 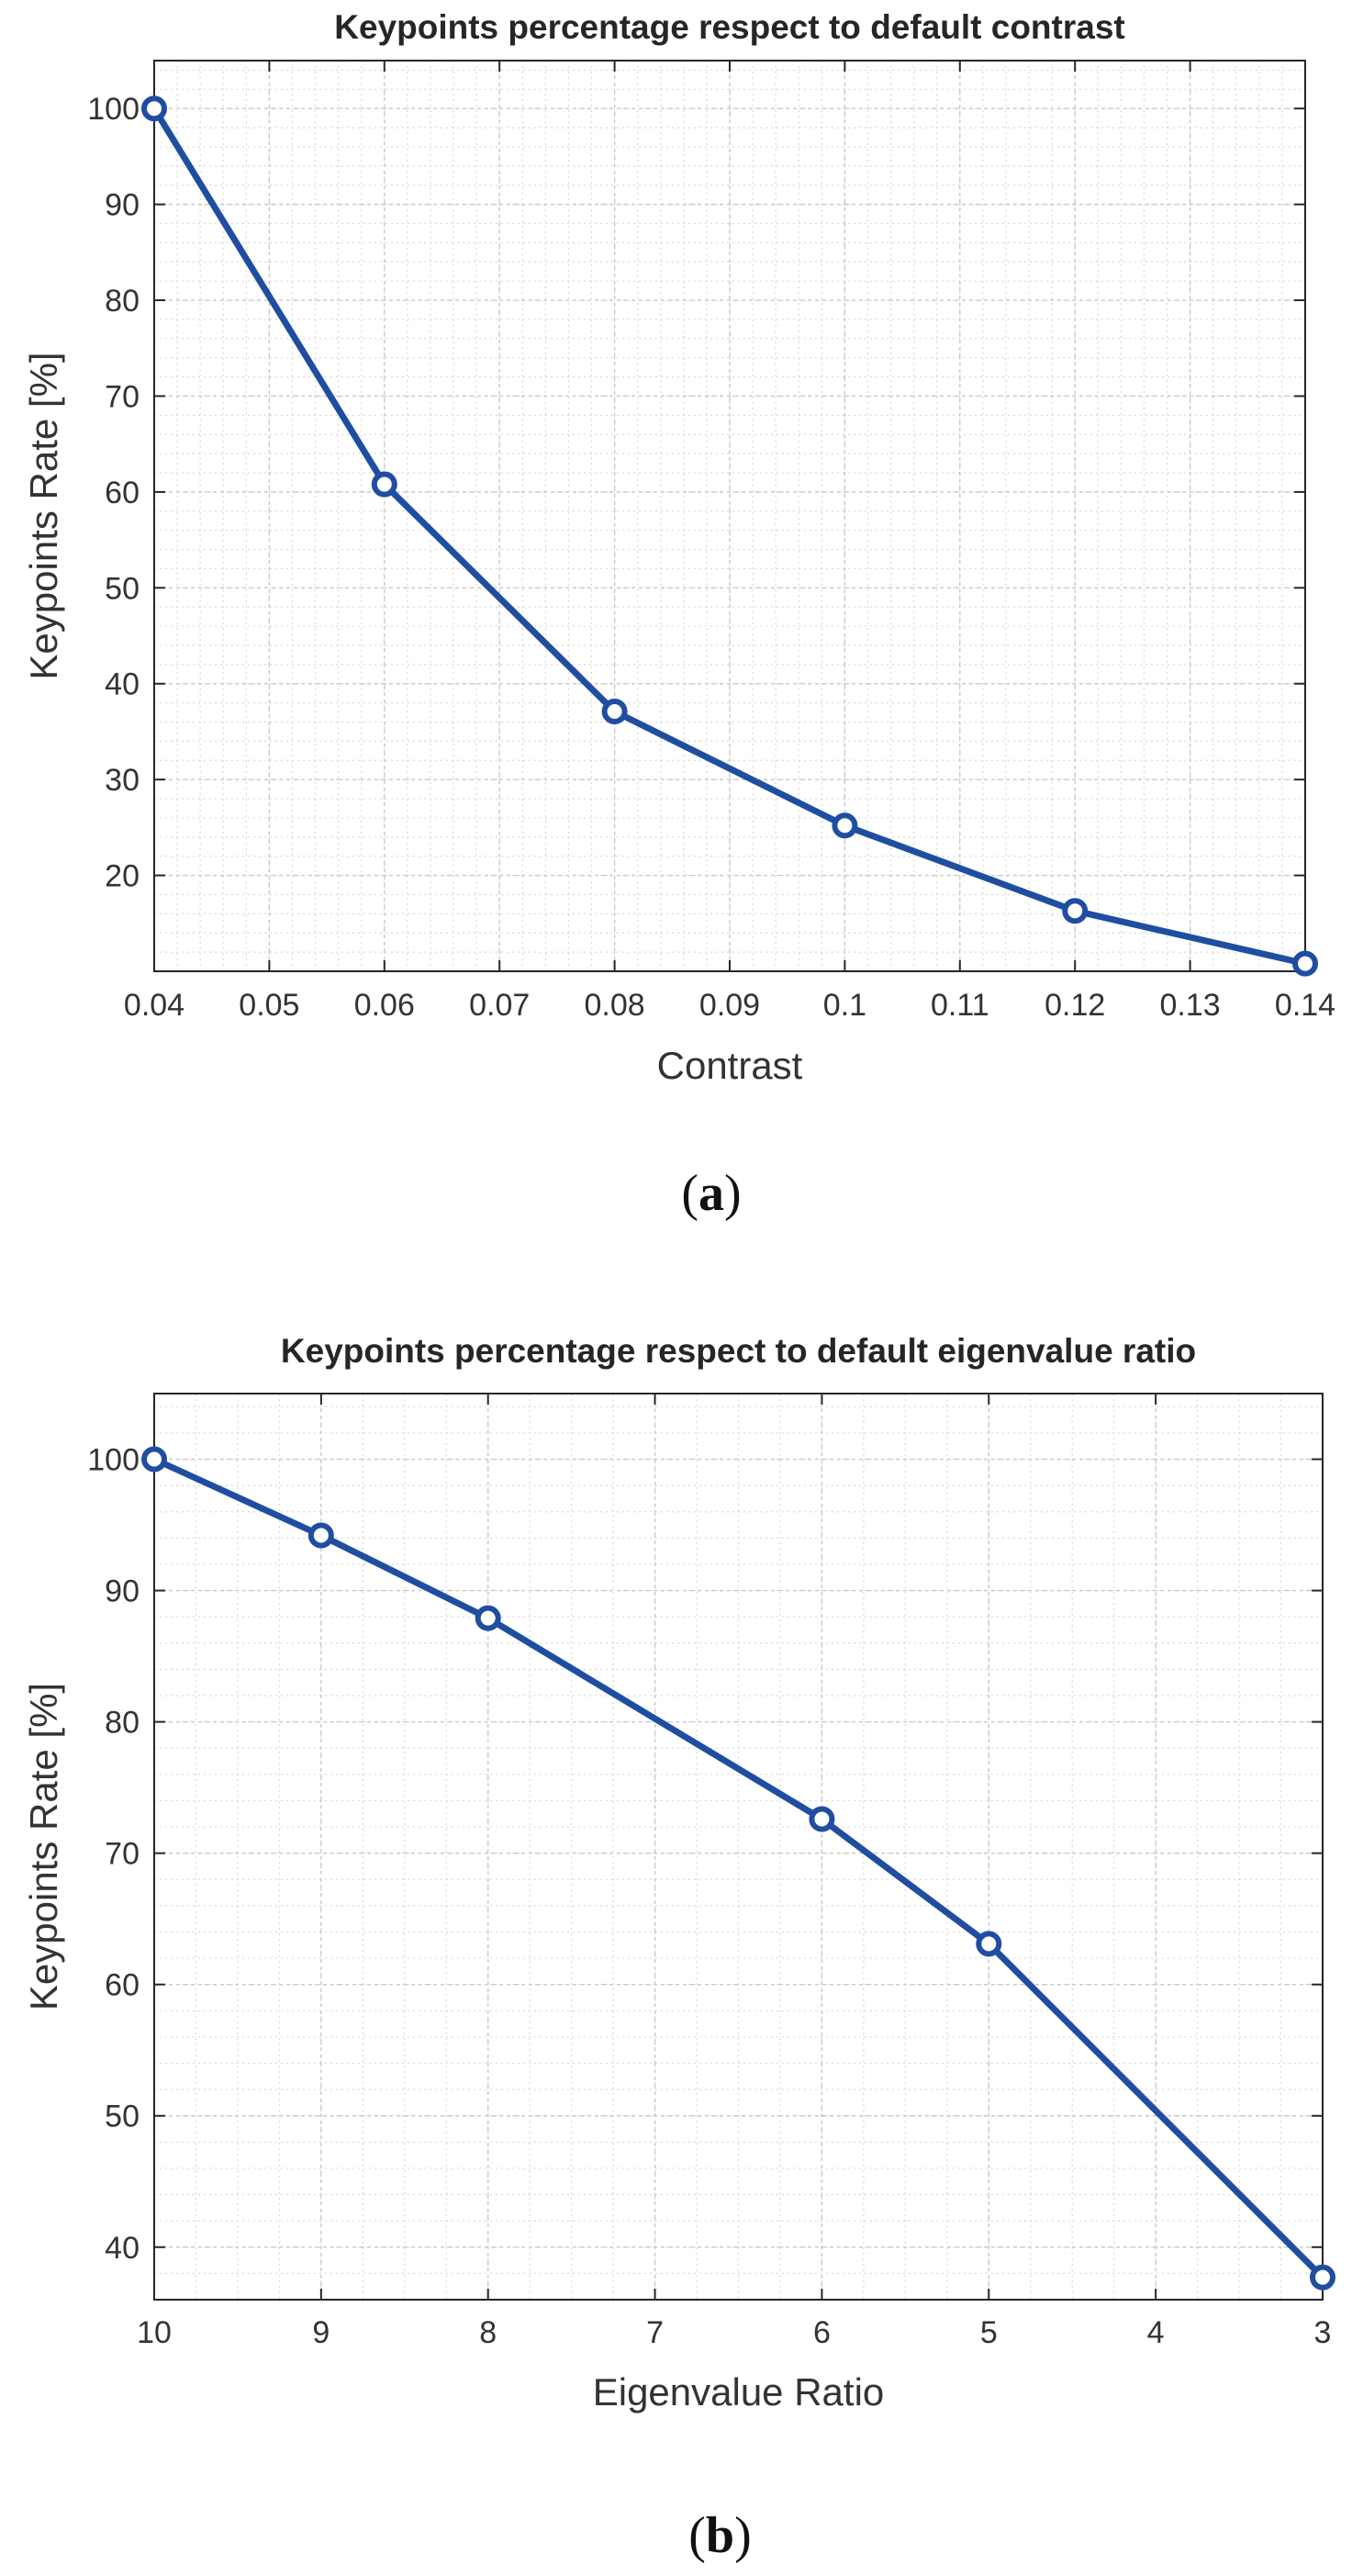 I want to click on x-tick-labels: 10 9 8 7 6 5 4 3, so click(x=734, y=2332).